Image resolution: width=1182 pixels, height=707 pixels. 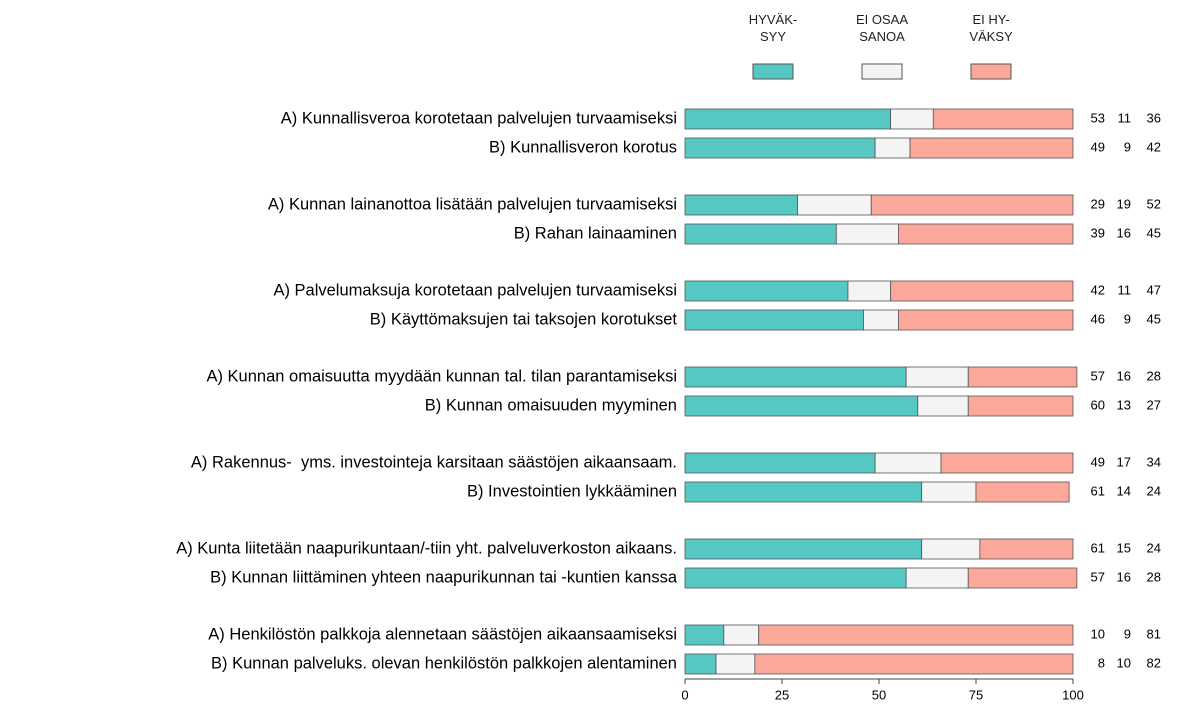 I want to click on value-label: 36, so click(x=1154, y=117).